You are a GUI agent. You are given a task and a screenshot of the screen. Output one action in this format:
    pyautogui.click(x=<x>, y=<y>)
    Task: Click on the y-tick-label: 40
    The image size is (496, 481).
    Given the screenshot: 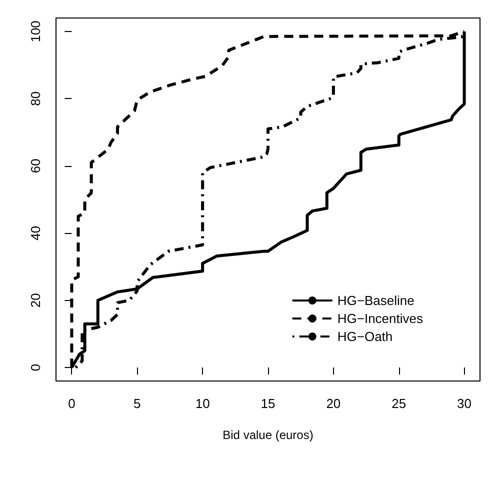 What is the action you would take?
    pyautogui.click(x=35, y=233)
    